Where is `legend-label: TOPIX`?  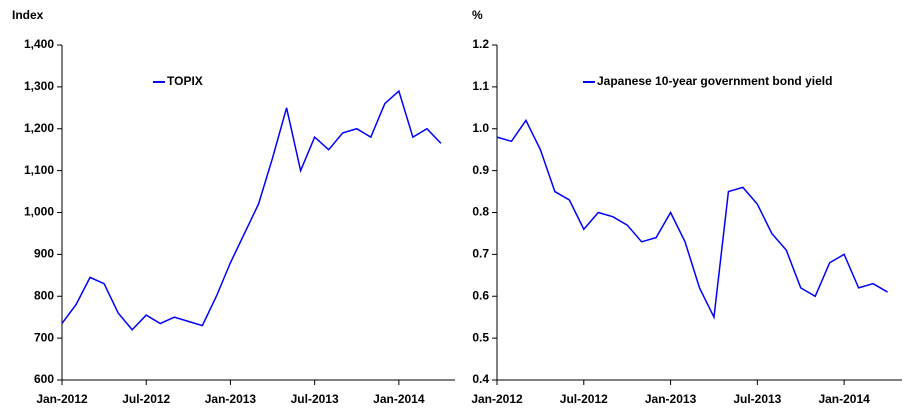
legend-label: TOPIX is located at coordinates (185, 81).